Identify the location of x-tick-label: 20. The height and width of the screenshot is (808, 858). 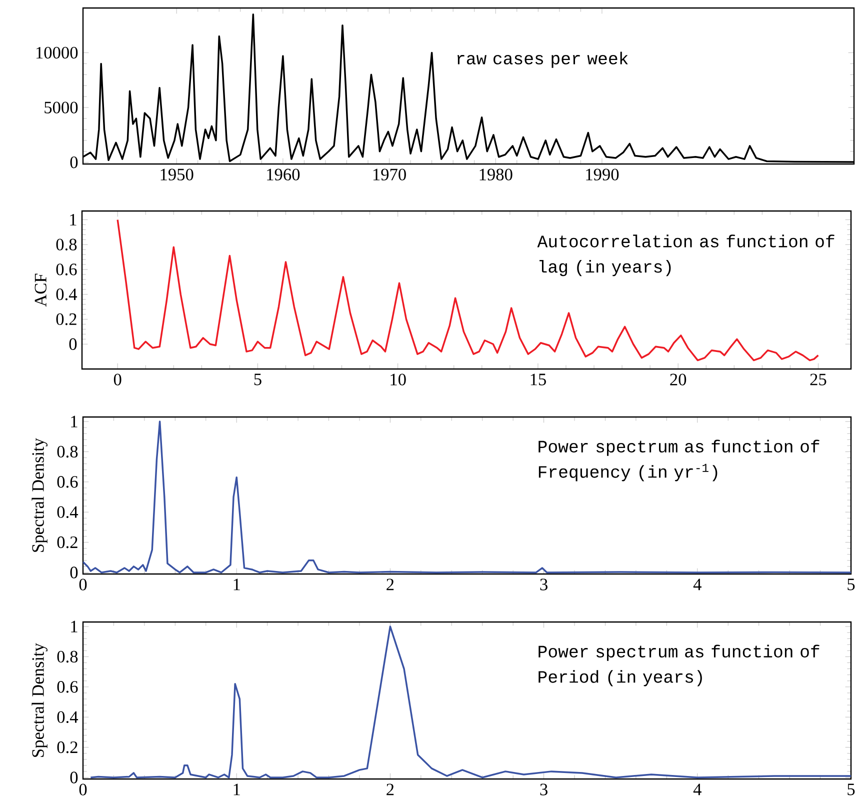
(678, 380).